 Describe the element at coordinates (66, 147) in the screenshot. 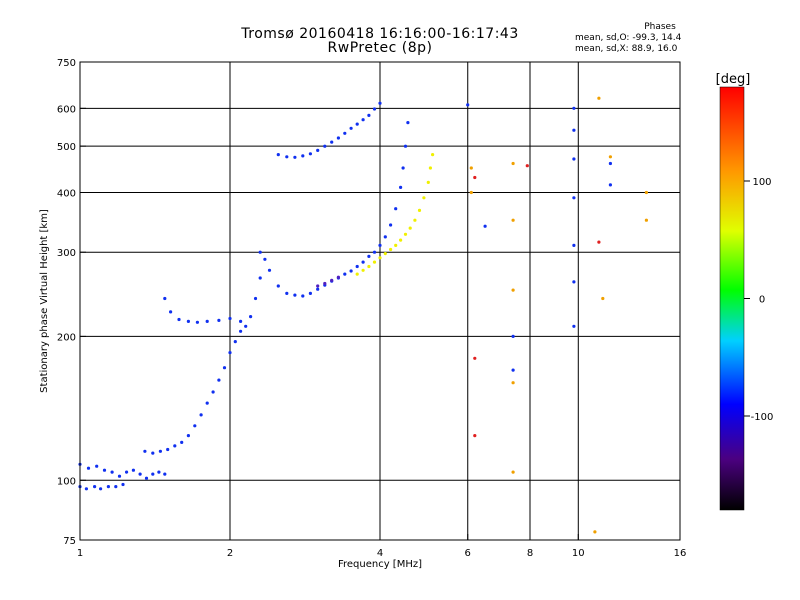

I see `y-tick-label: 500` at that location.